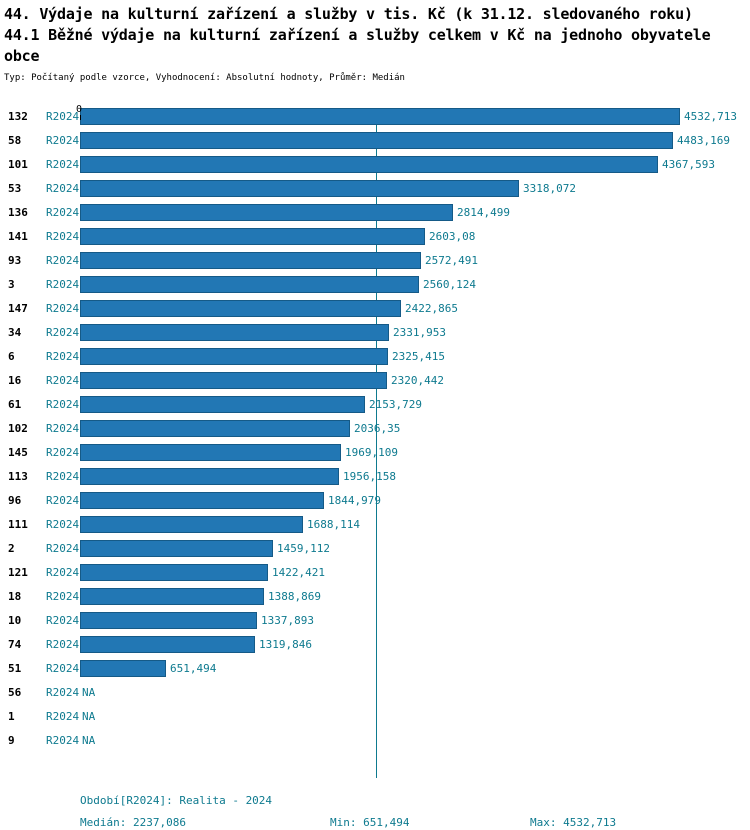  Describe the element at coordinates (375, 548) in the screenshot. I see `chart-row: 2 R2024 1459,112` at that location.